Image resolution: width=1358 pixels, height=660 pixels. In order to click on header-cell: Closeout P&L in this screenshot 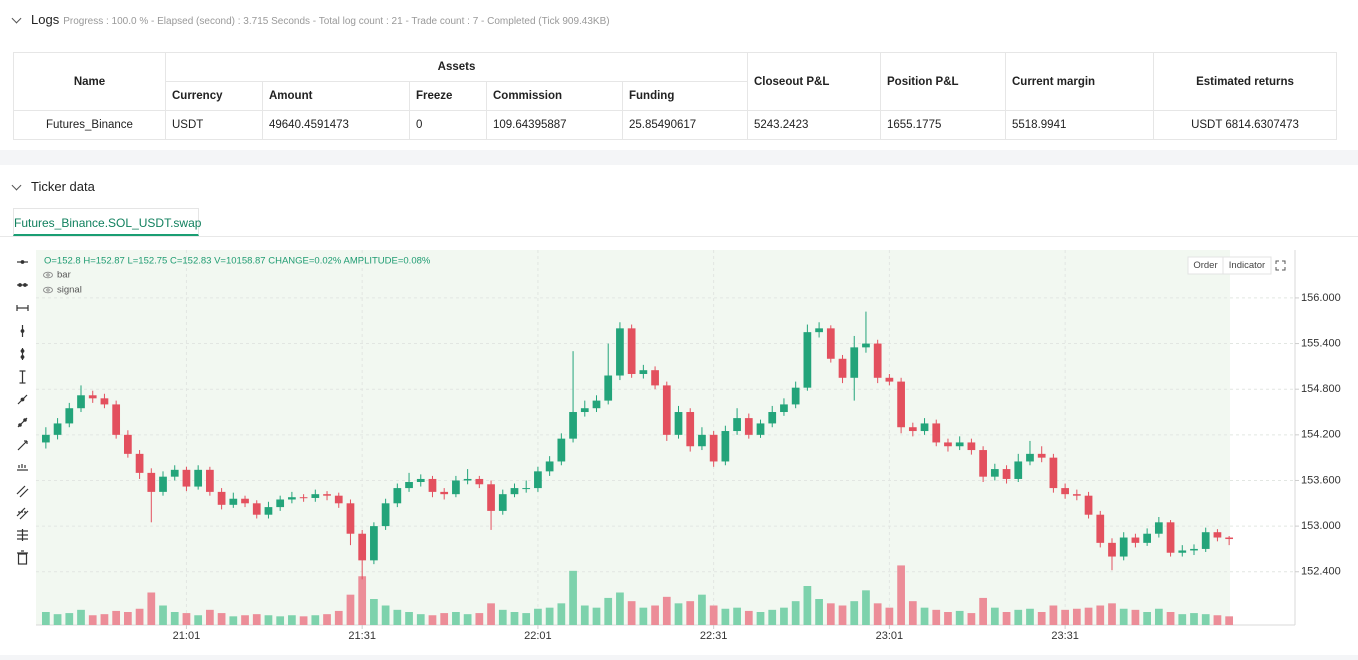, I will do `click(814, 81)`.